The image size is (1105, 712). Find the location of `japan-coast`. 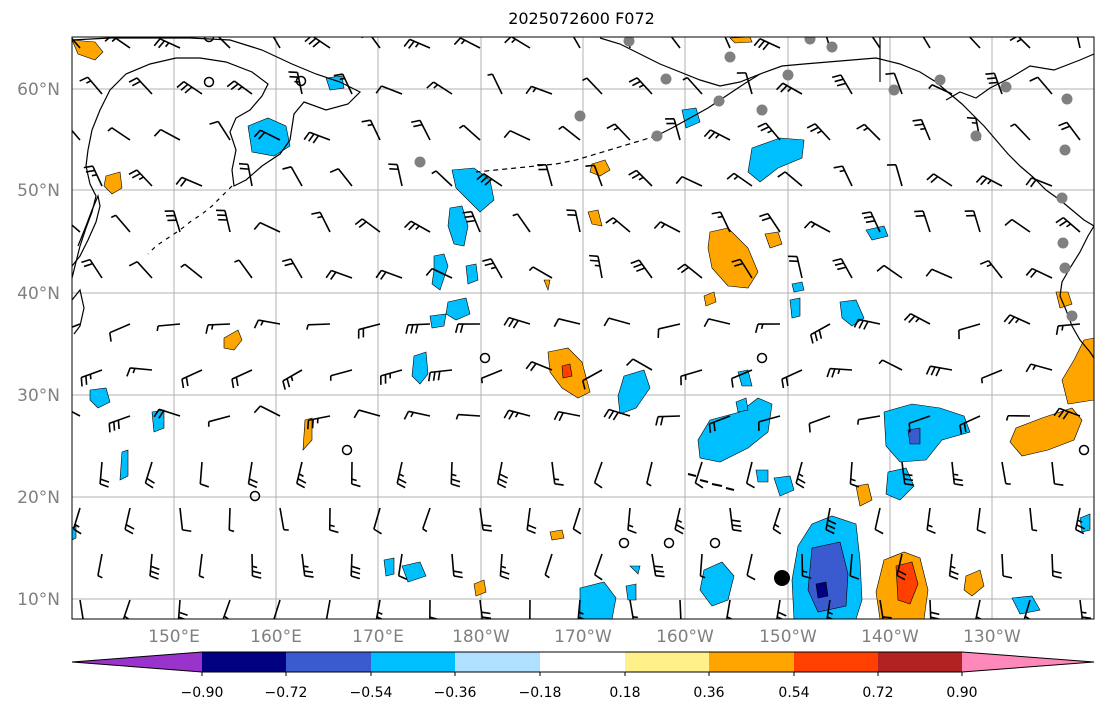

japan-coast is located at coordinates (86, 264).